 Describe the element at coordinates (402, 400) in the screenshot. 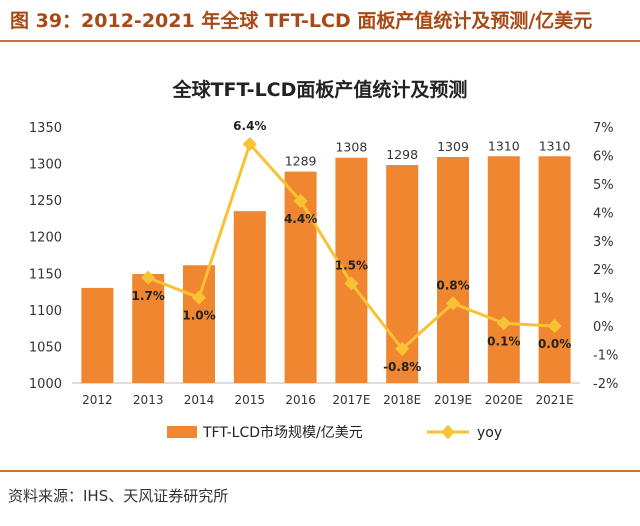

I see `x-tick-label: 2018E` at that location.